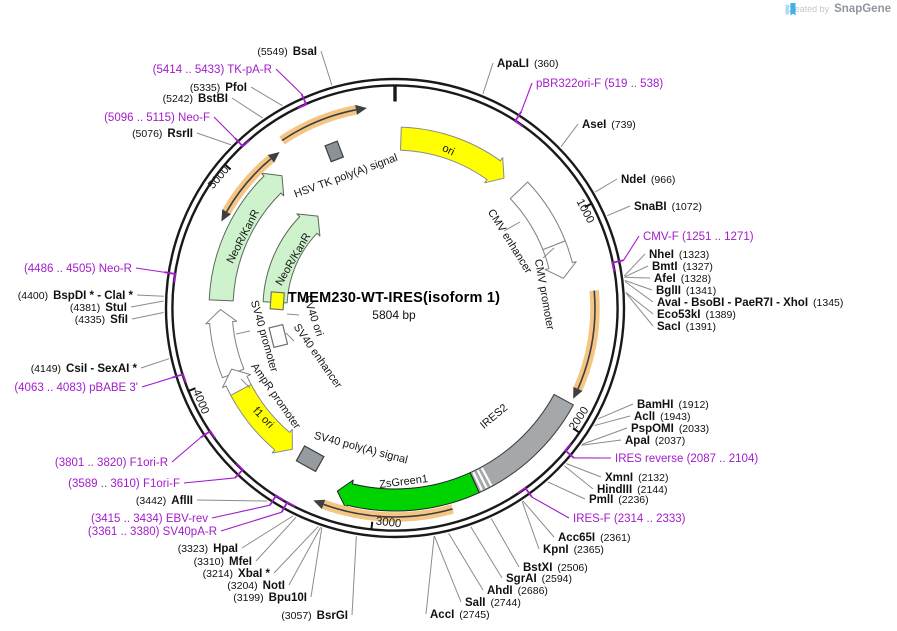 This screenshot has width=897, height=631. I want to click on connector-CsiI - SexAI *, so click(155, 363).